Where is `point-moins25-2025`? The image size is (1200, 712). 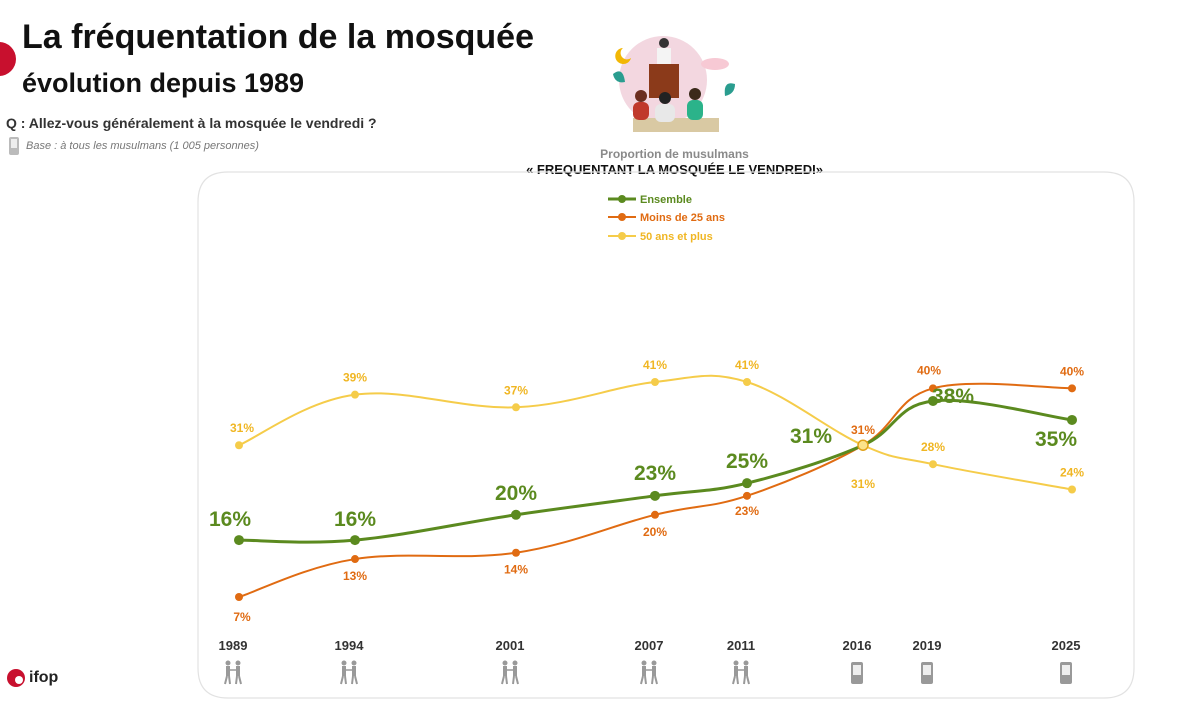
point-moins25-2025 is located at coordinates (1072, 388).